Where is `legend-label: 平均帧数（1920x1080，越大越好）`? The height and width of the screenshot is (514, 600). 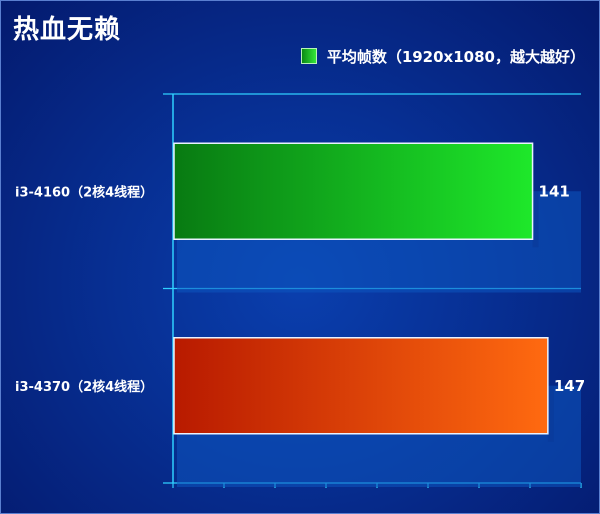 legend-label: 平均帧数（1920x1080，越大越好） is located at coordinates (455, 56).